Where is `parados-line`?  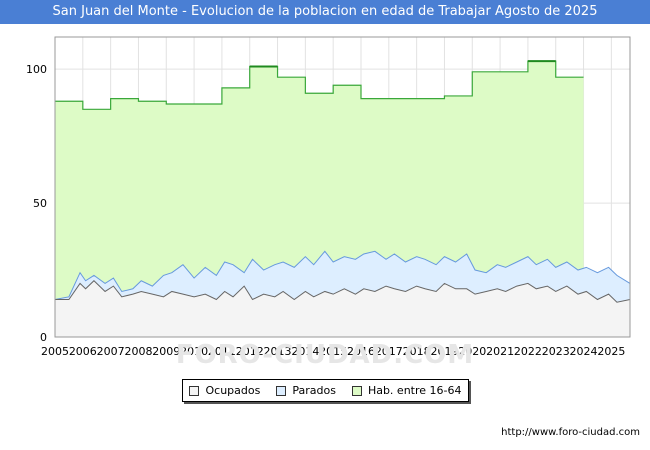 parados-line is located at coordinates (342, 275).